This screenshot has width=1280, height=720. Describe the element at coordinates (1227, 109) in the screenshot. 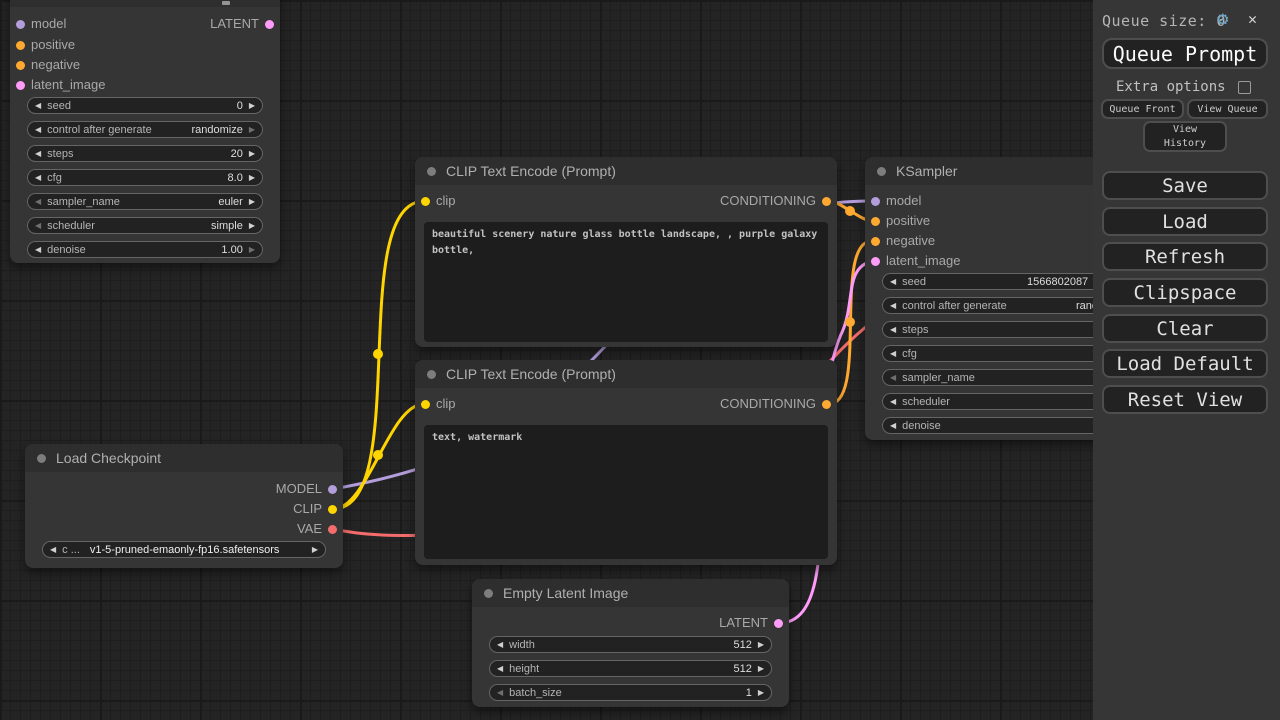

I see `view-queue-button: View Queue` at that location.